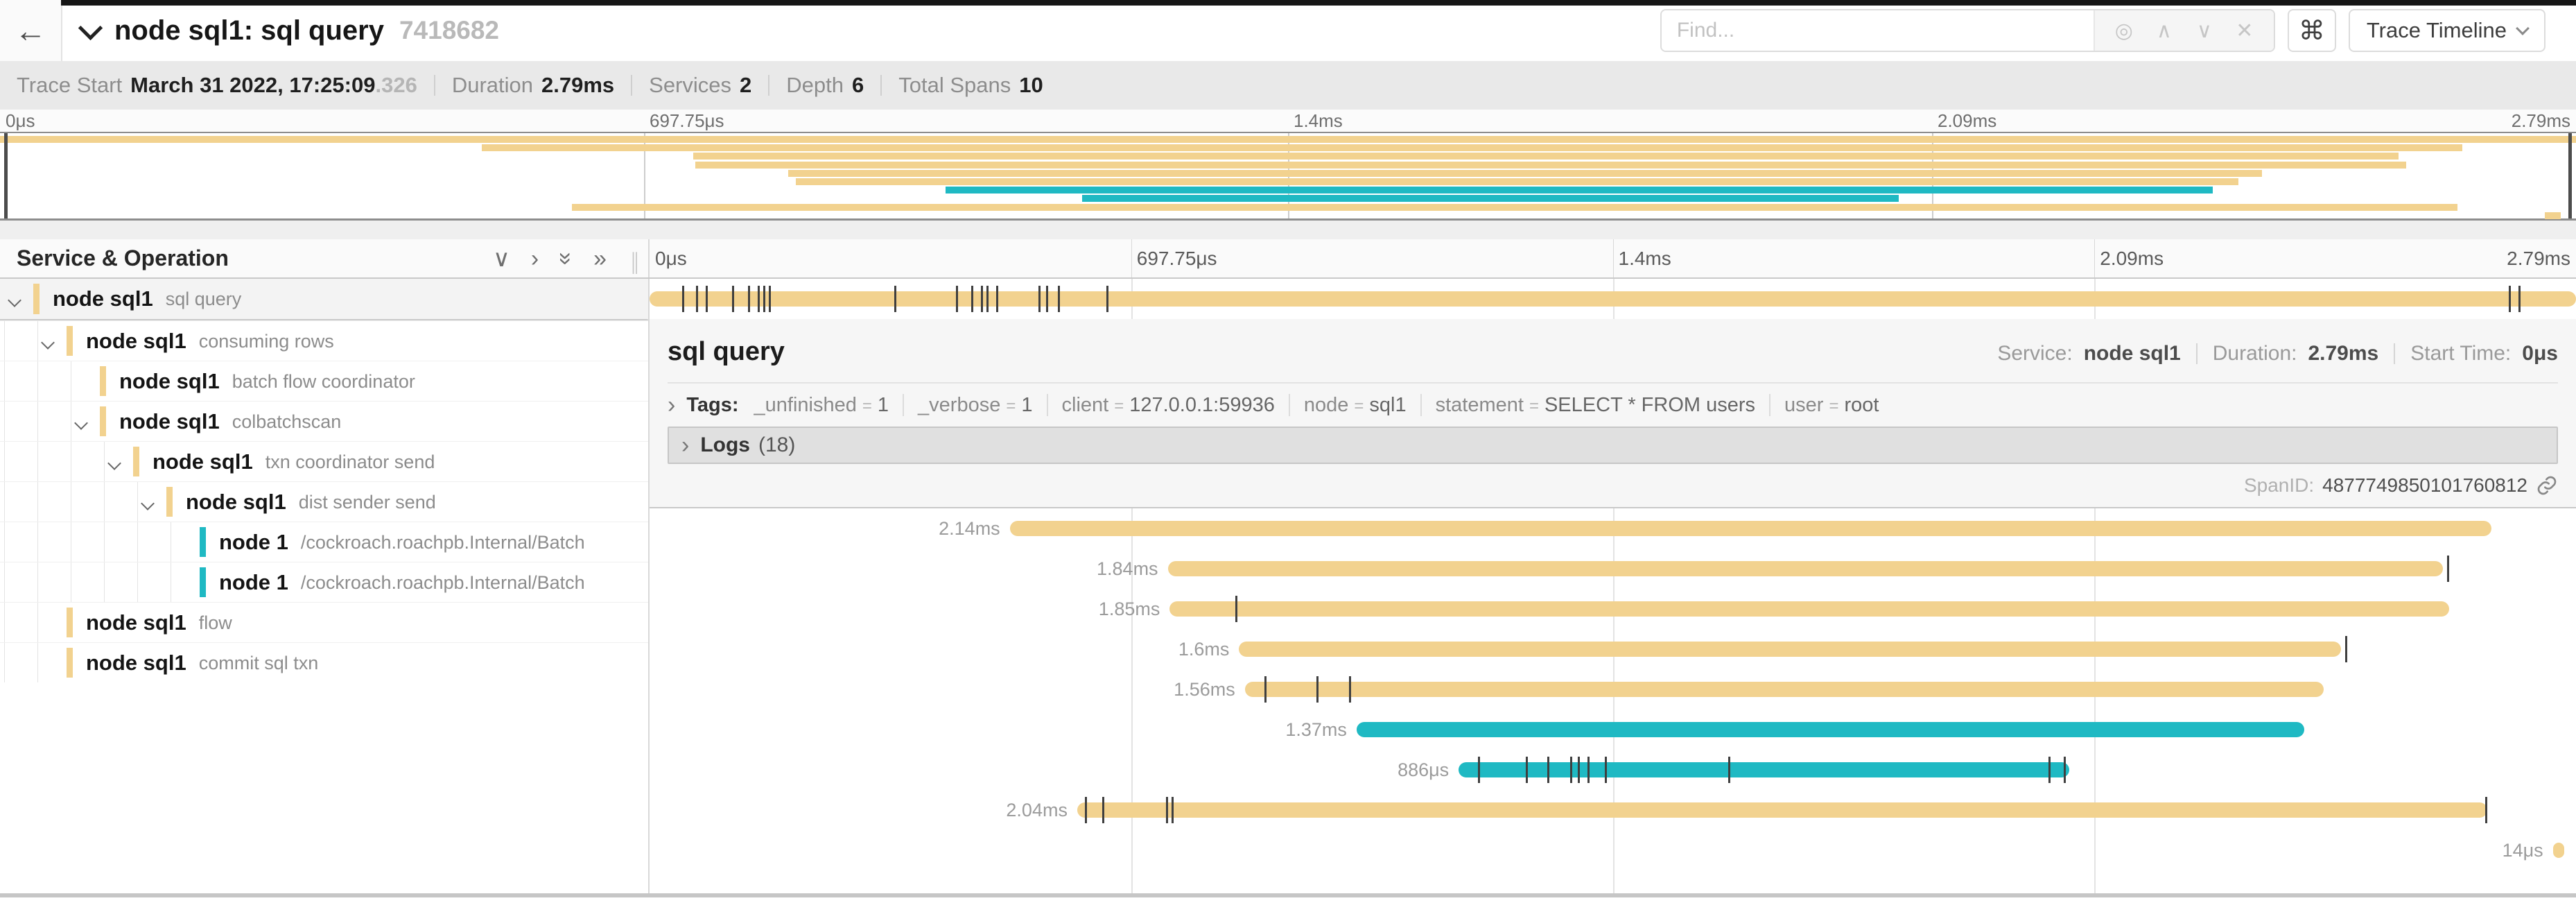 This screenshot has height=903, width=2576. What do you see at coordinates (534, 258) in the screenshot?
I see `expand-one-icon: ›` at bounding box center [534, 258].